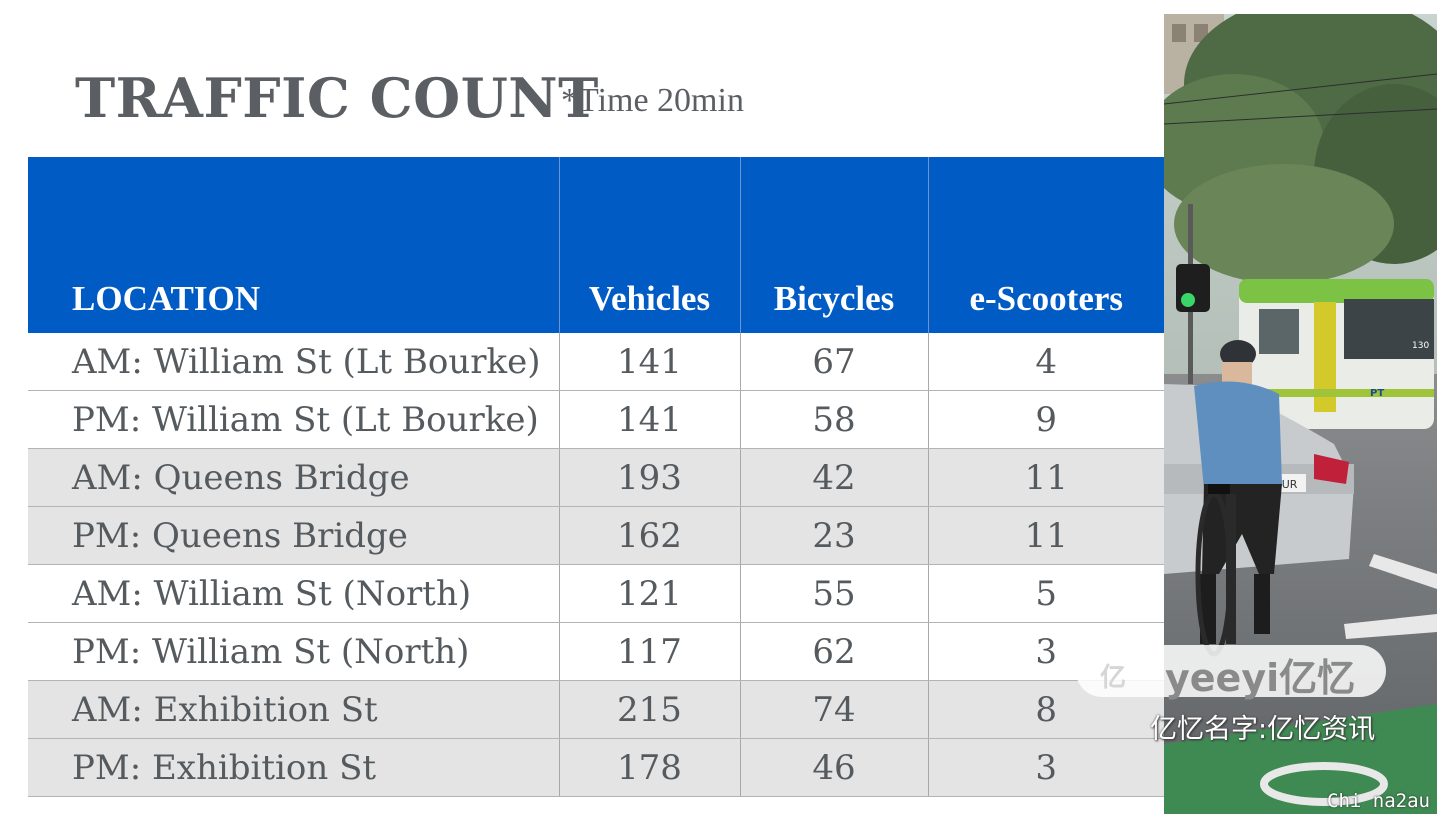 The height and width of the screenshot is (814, 1437). I want to click on watermark-brand: yeeyi亿忆, so click(1260, 678).